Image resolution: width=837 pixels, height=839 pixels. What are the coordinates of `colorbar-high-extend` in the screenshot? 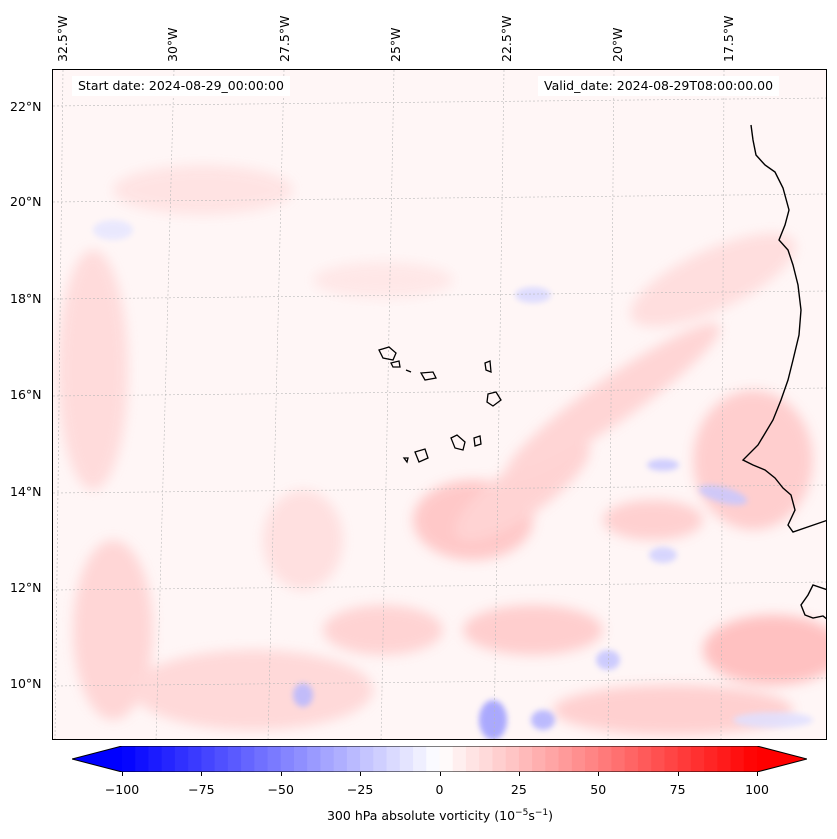 It's located at (782, 759).